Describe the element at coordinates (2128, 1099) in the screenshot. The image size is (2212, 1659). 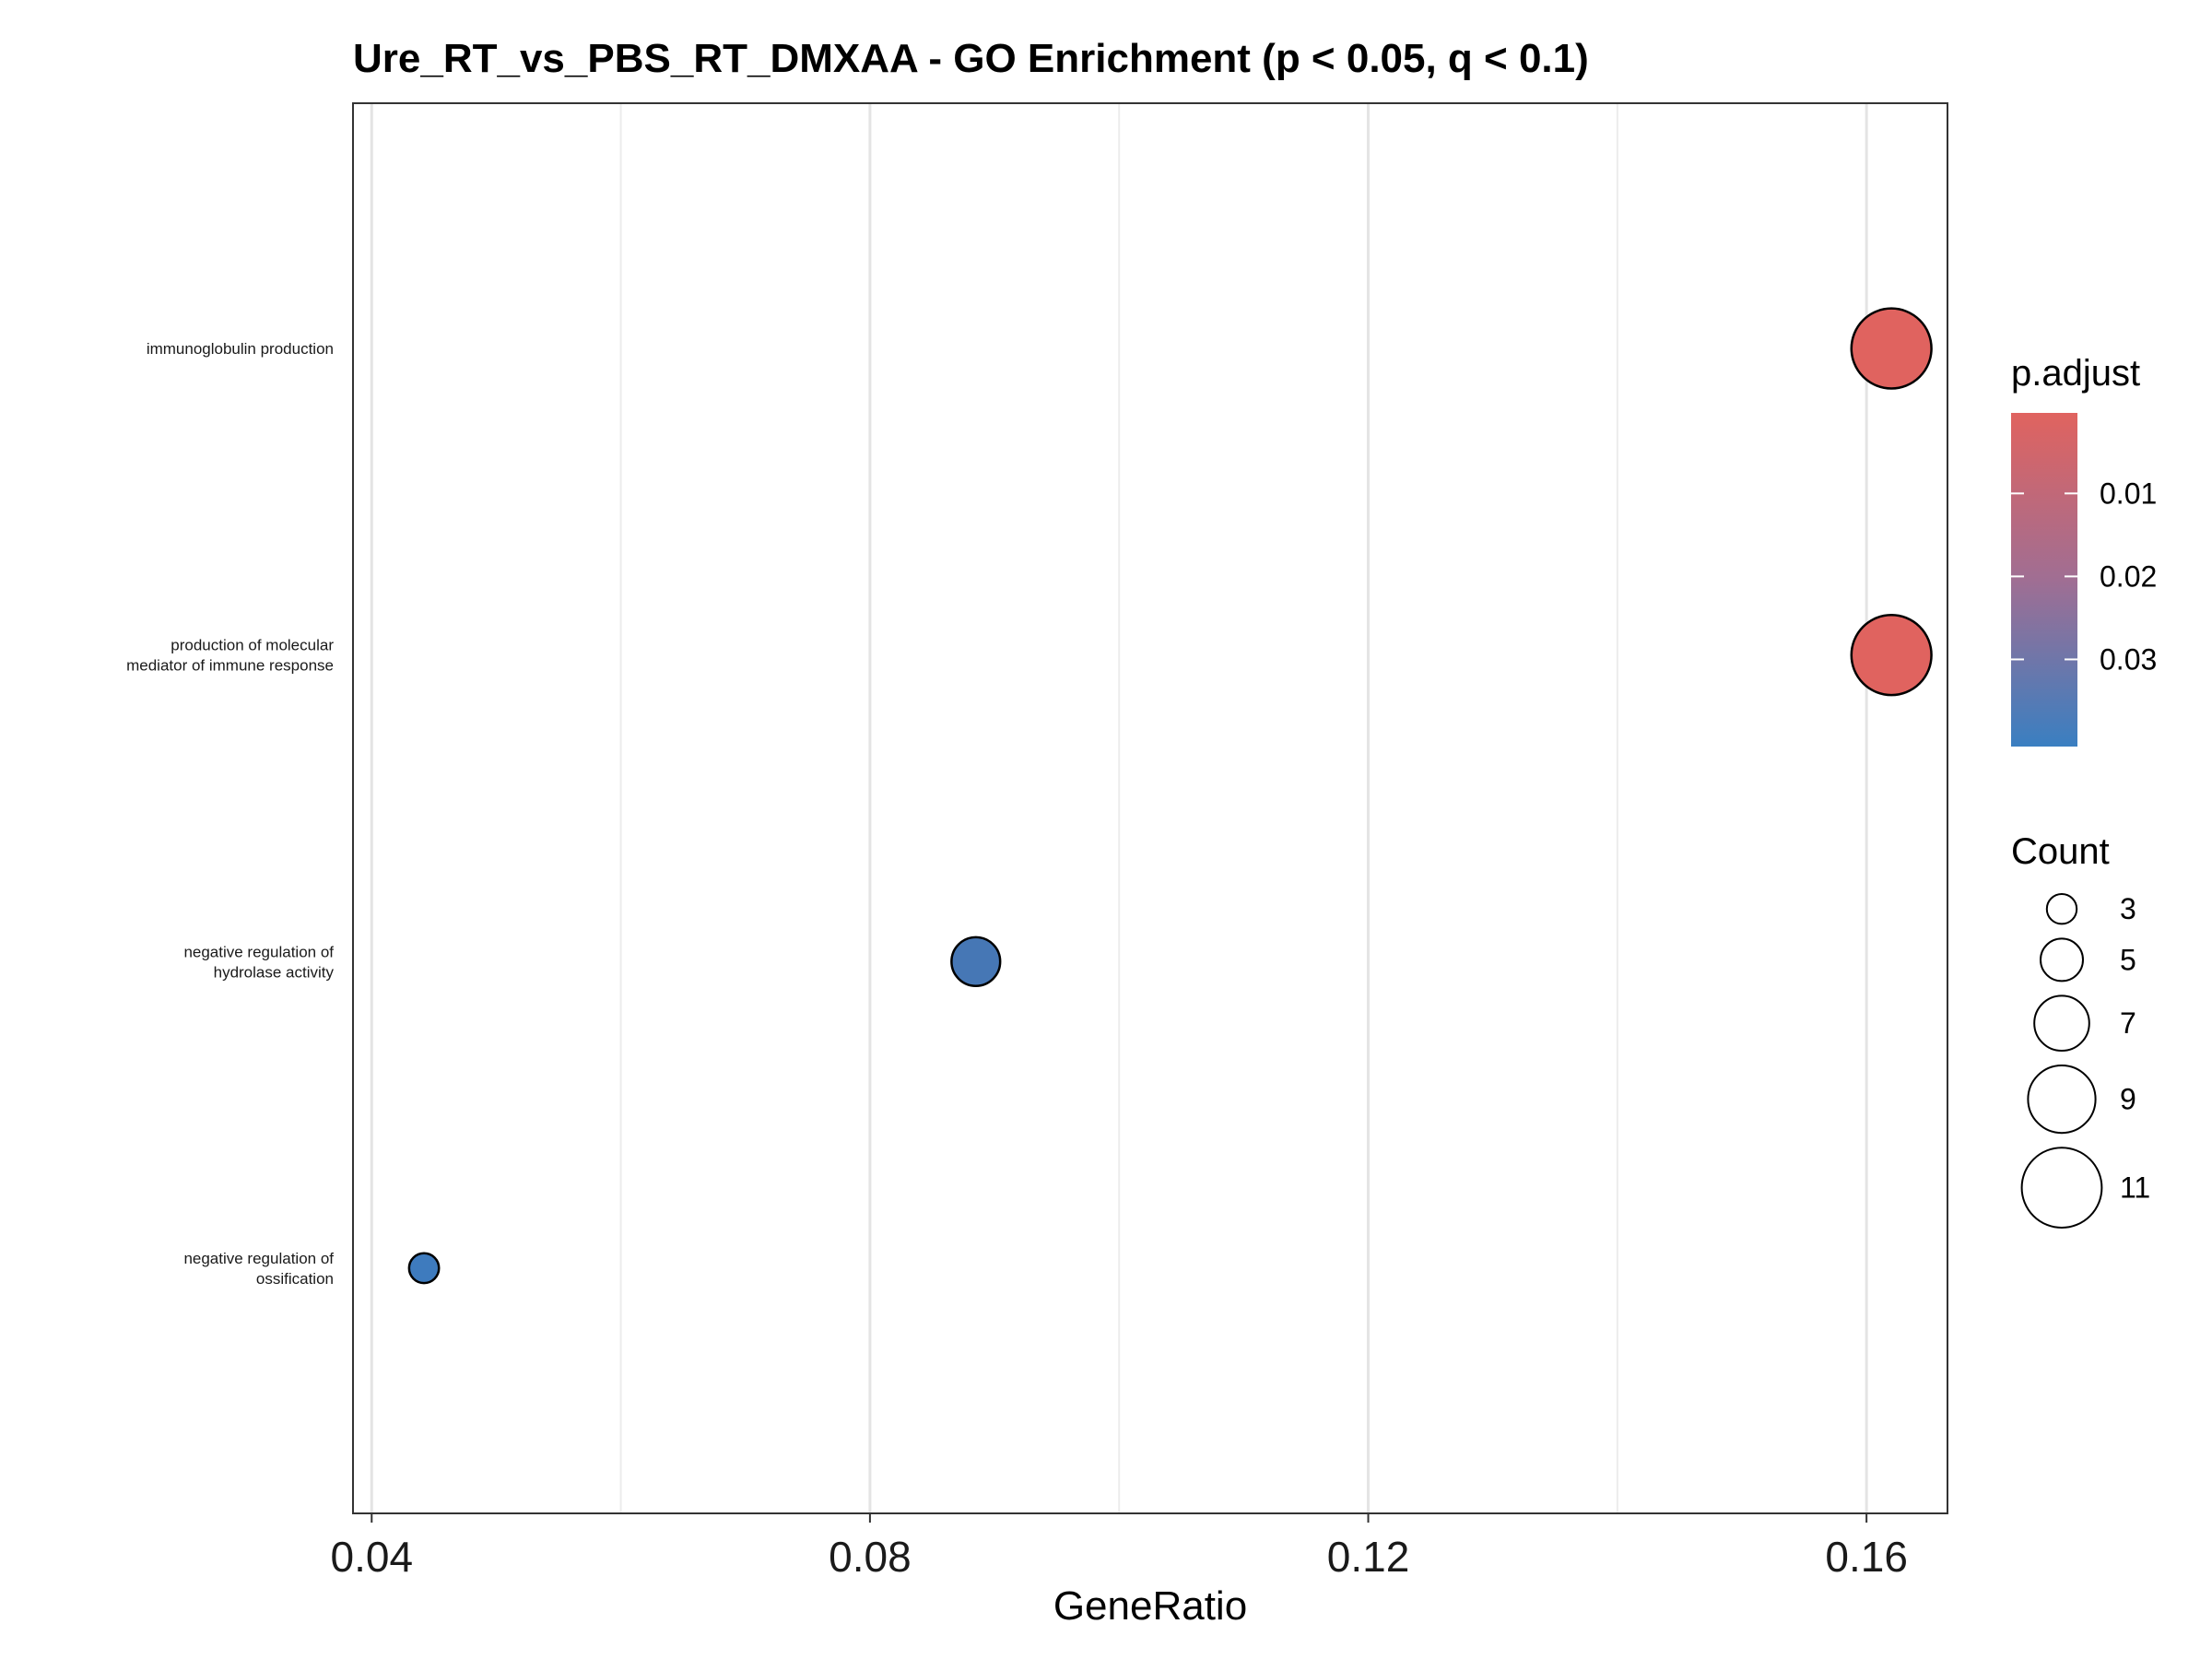
I see `size-legend-label: 9` at that location.